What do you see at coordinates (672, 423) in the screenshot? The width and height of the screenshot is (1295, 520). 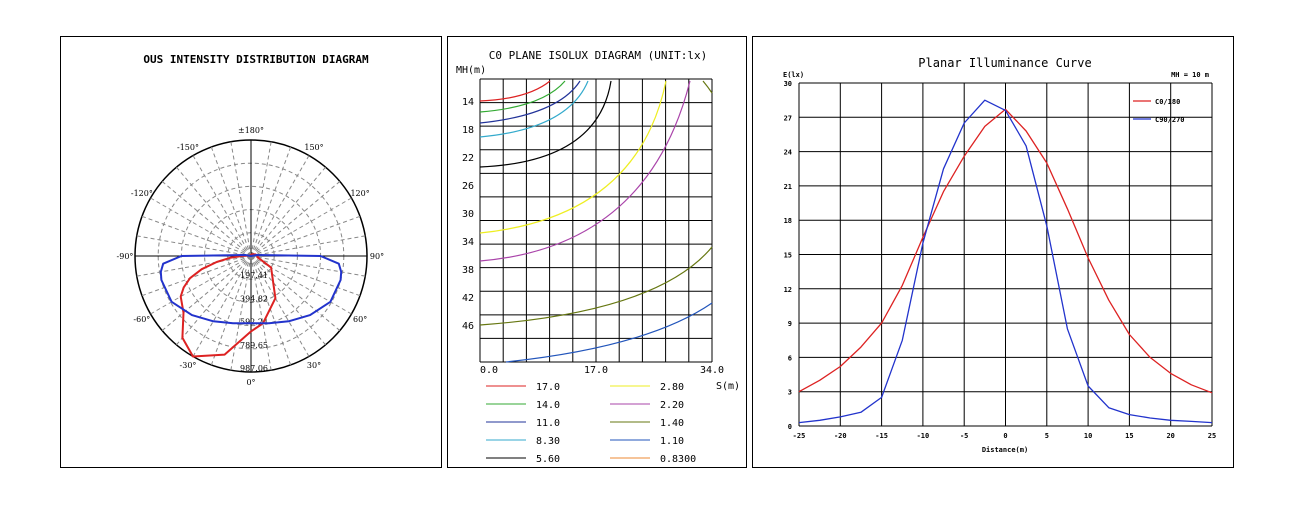 I see `isolux-legend-label: 1.40` at bounding box center [672, 423].